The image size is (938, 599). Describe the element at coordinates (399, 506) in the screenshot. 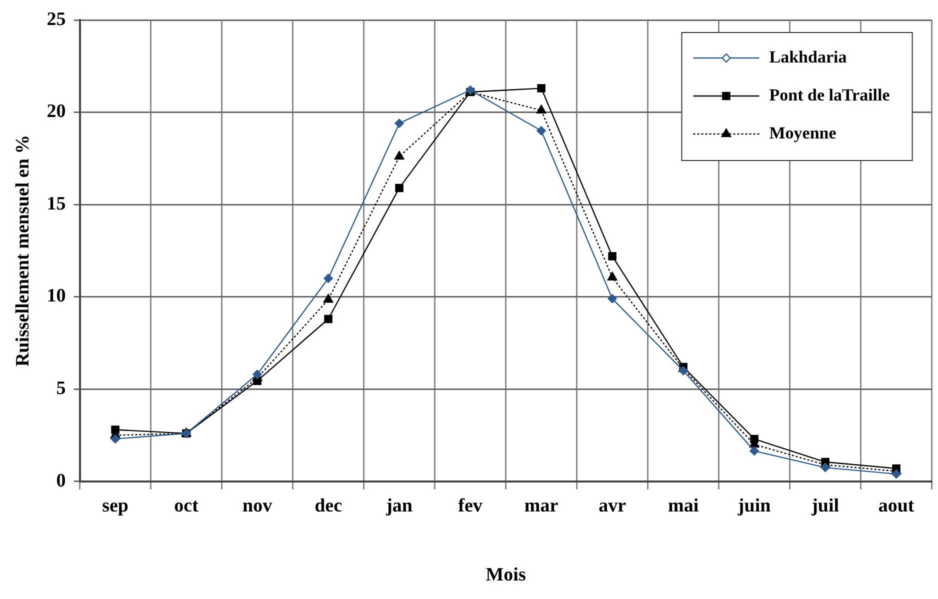

I see `x-tick-label: jan` at that location.